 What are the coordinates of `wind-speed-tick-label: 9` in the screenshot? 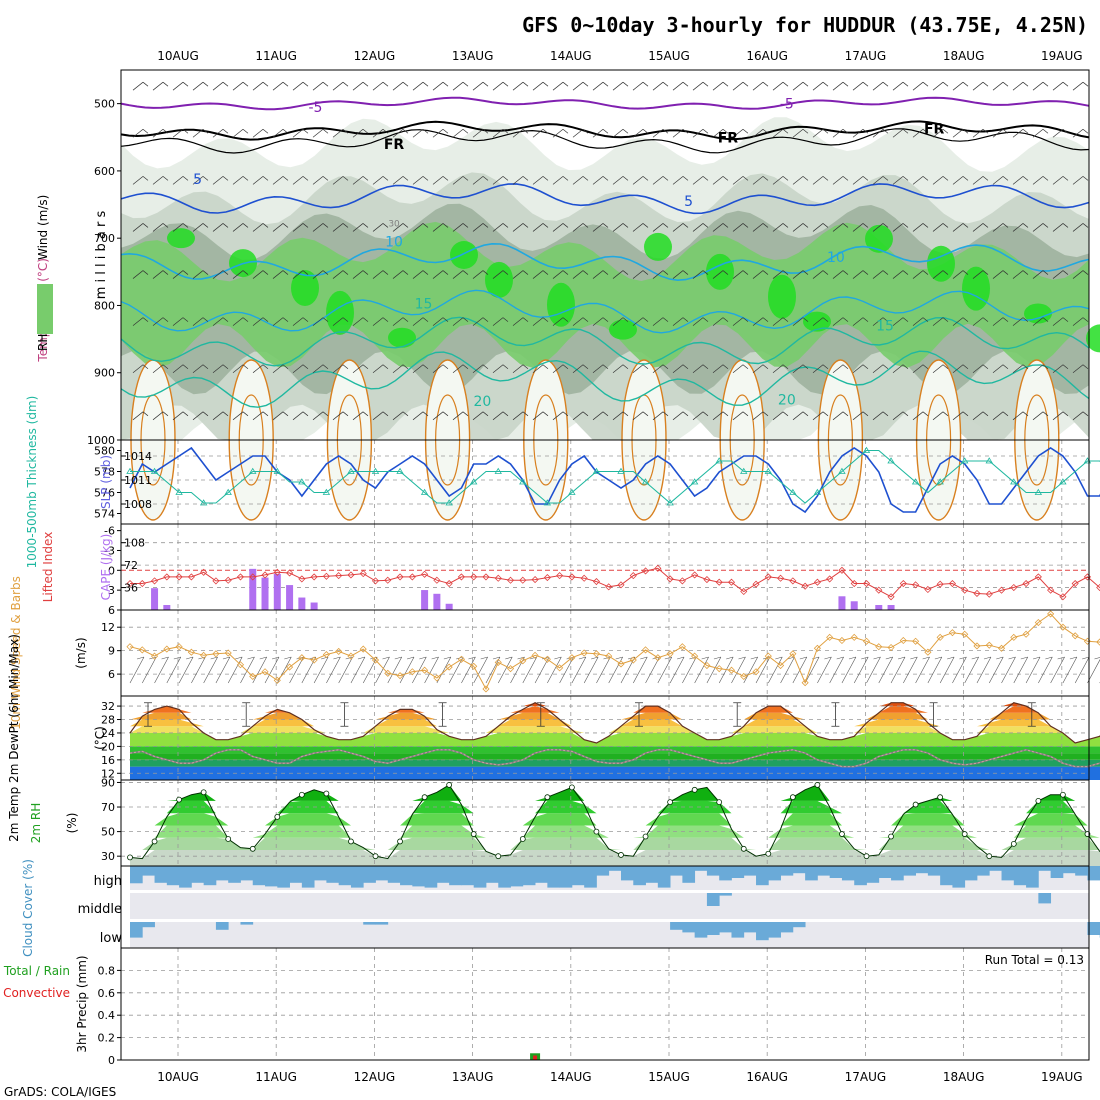 It's located at (111, 651).